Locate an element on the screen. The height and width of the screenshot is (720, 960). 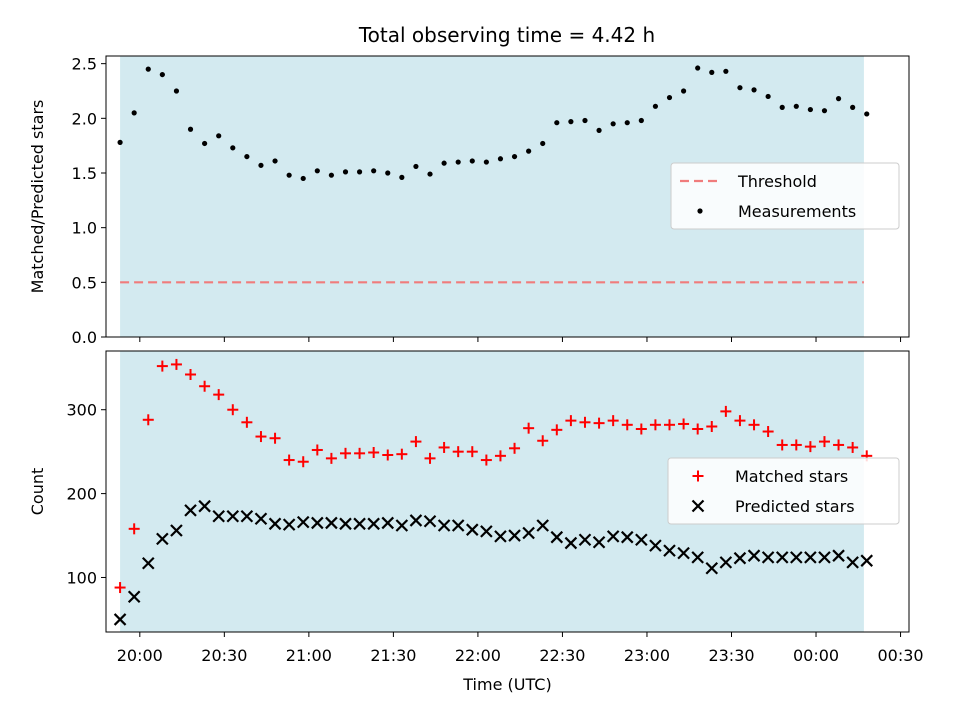
top-legend-box is located at coordinates (785, 196).